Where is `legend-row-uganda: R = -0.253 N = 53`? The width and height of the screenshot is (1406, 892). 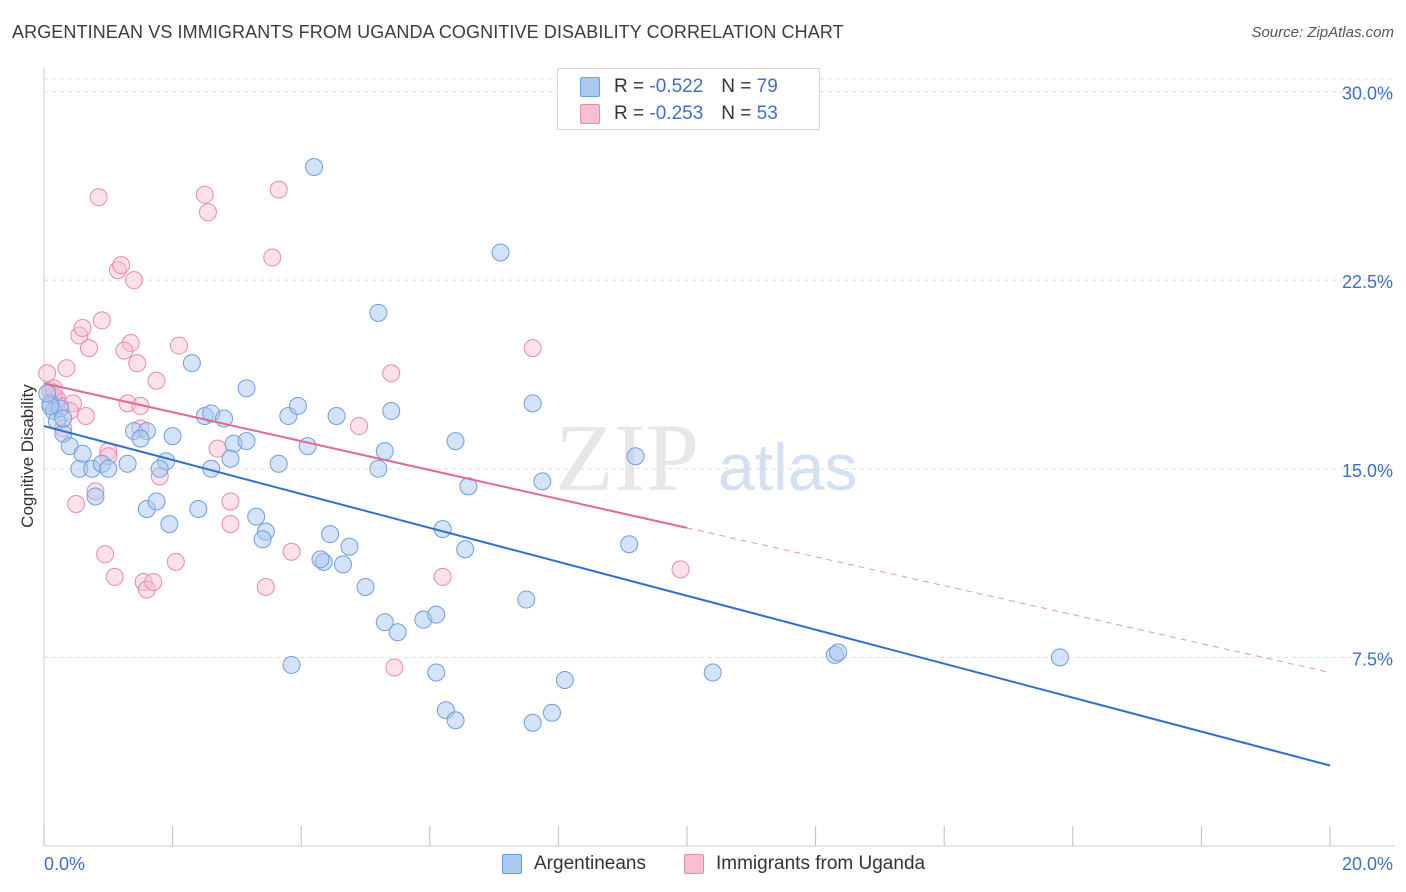
legend-row-uganda: R = -0.253 N = 53 is located at coordinates (679, 114).